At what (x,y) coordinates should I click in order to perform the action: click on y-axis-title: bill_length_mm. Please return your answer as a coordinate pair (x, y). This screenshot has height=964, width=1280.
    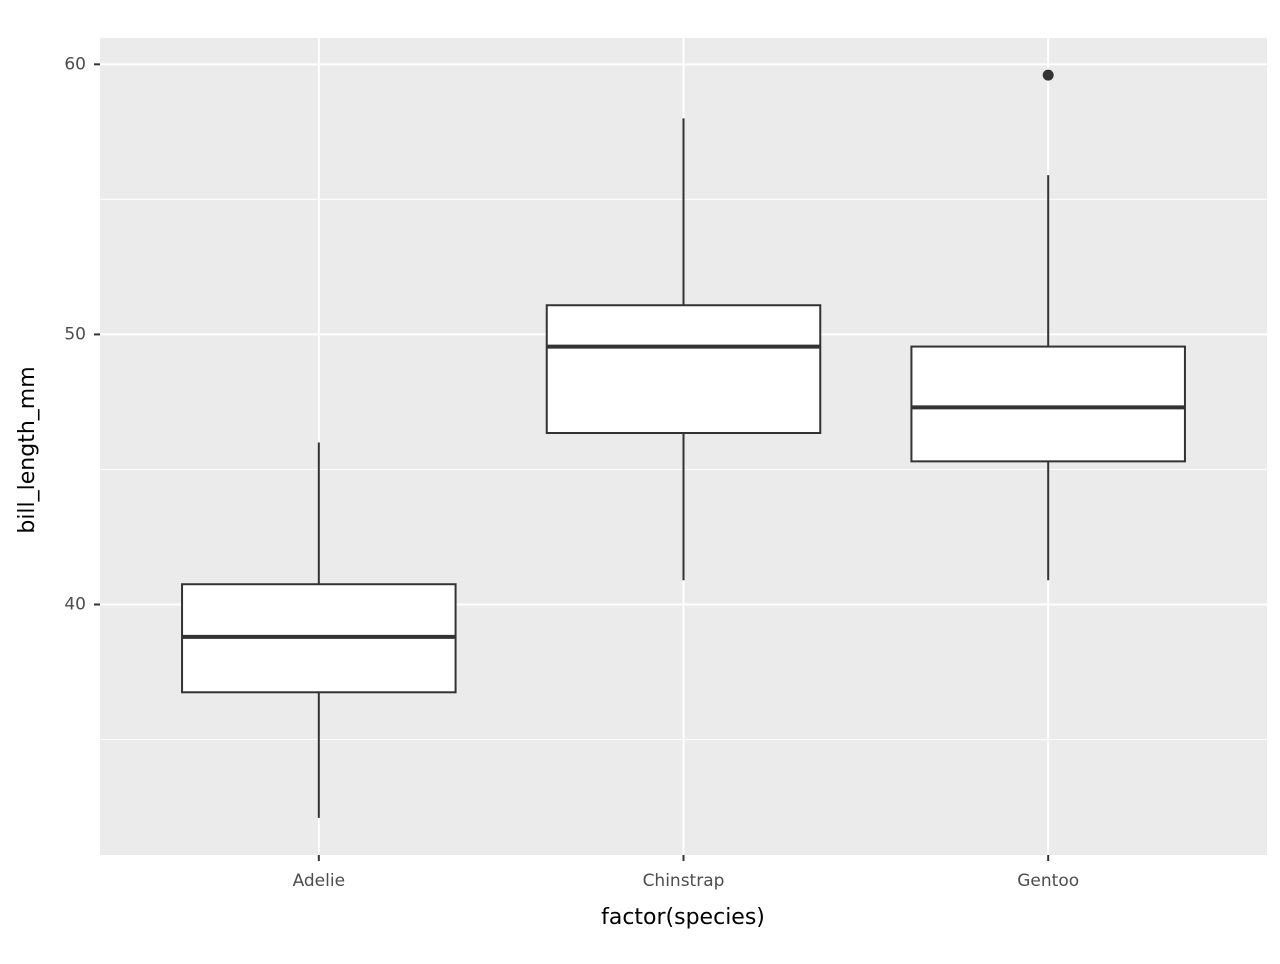
    Looking at the image, I should click on (27, 449).